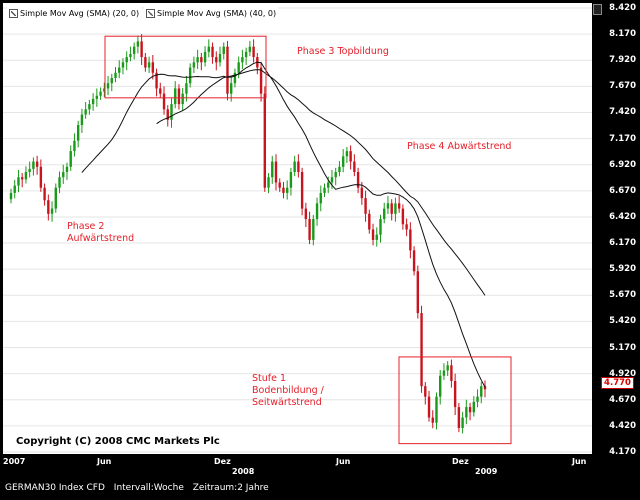 Image resolution: width=640 pixels, height=500 pixels. Describe the element at coordinates (617, 383) in the screenshot. I see `current-price-badge: 4.770` at that location.